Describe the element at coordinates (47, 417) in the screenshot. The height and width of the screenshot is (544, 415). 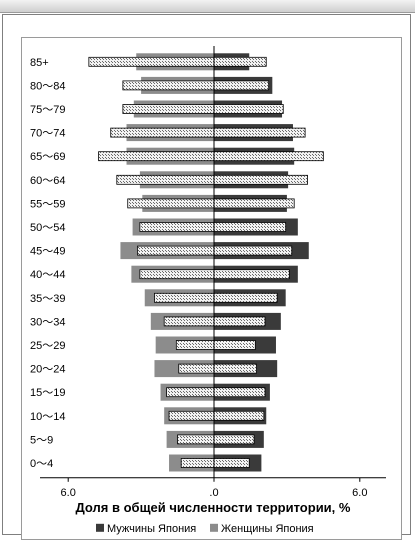
I see `age-group-label: 10～14` at that location.